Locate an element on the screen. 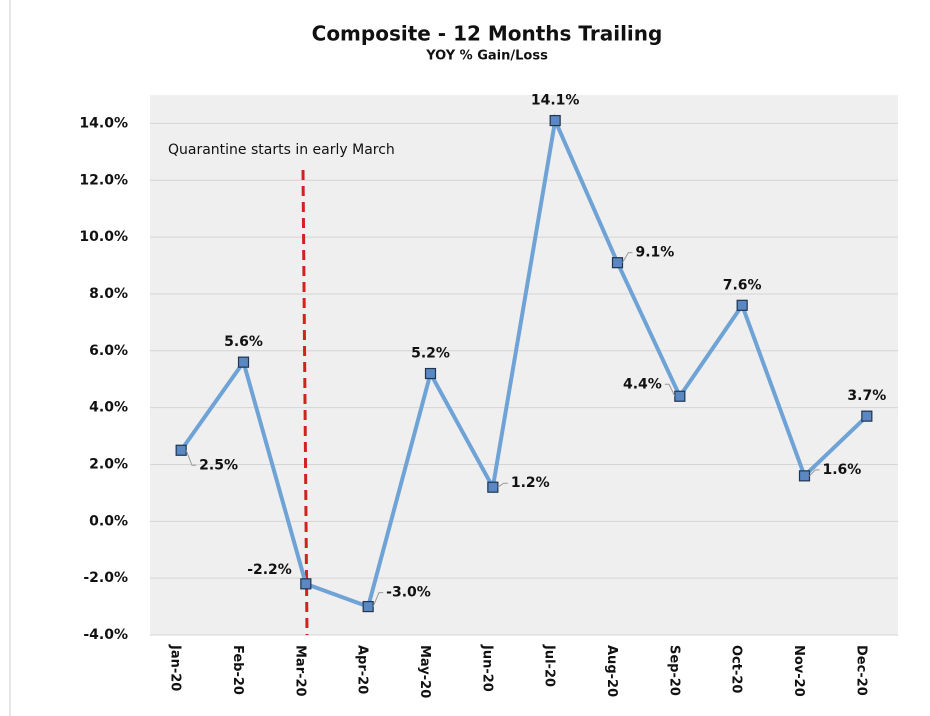  chart-subtitle: YOY % Gain/Loss is located at coordinates (486, 56).